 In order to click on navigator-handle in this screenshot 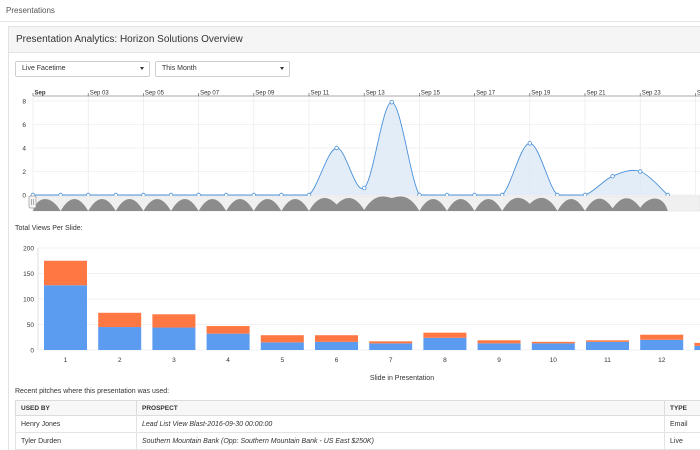, I will do `click(32, 202)`.